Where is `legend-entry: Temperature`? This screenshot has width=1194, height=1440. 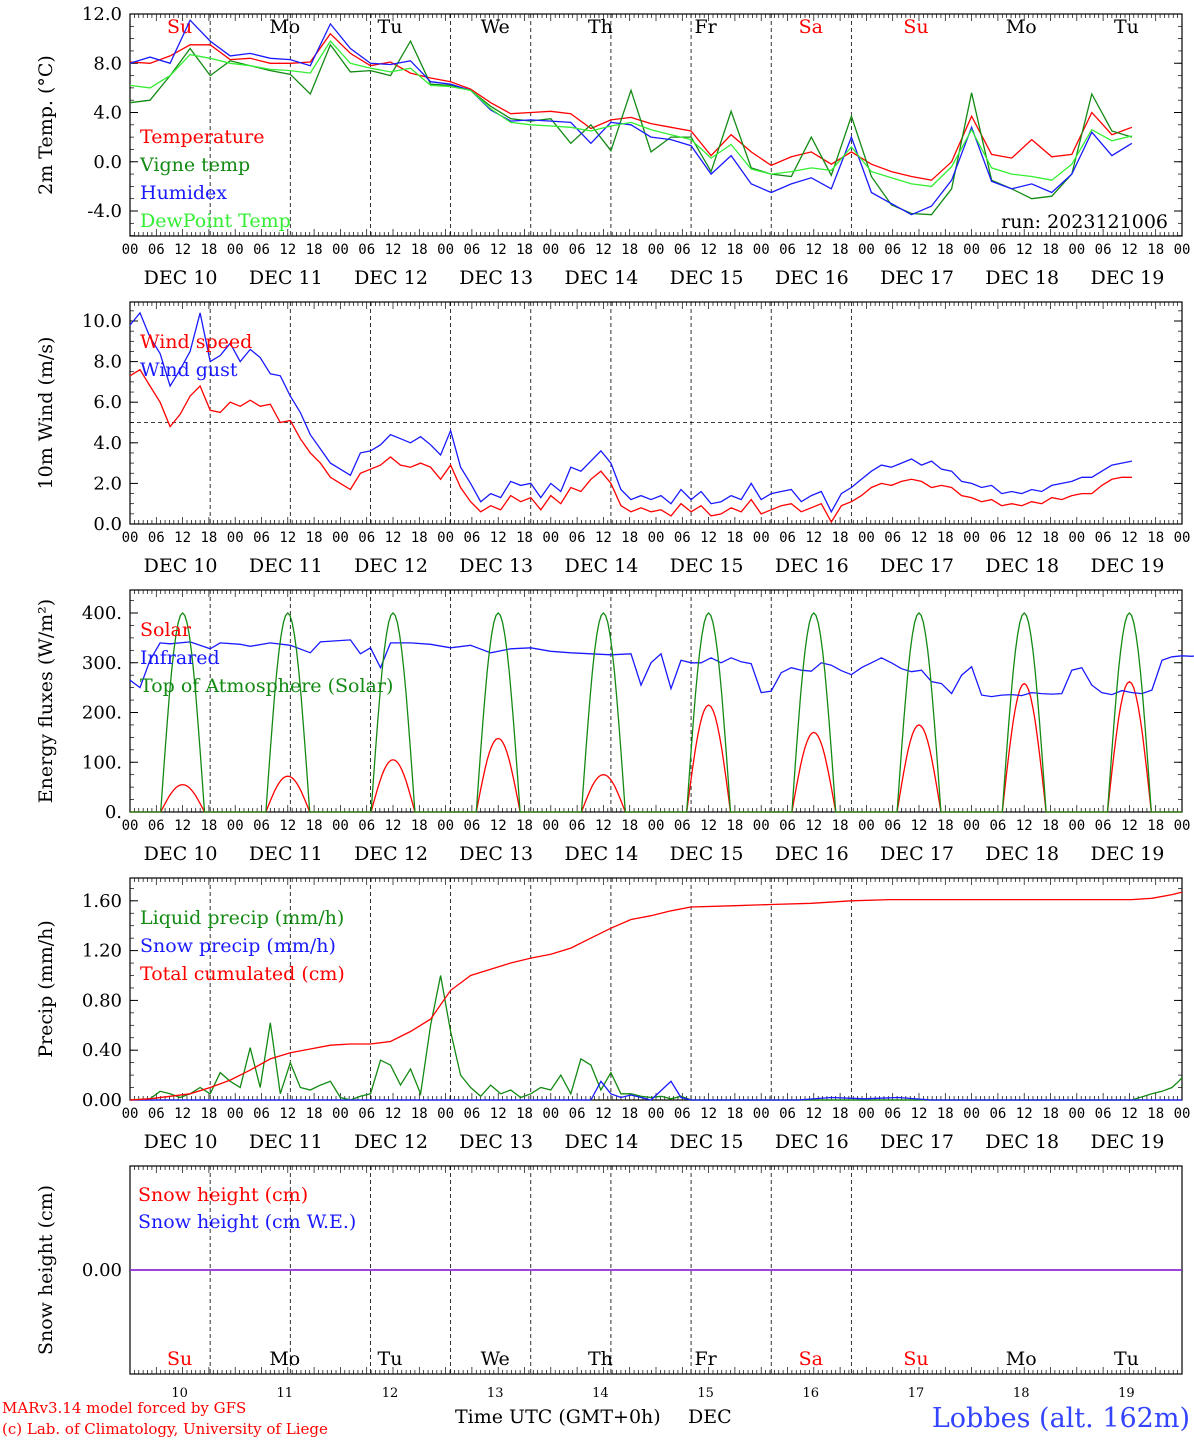
legend-entry: Temperature is located at coordinates (202, 137).